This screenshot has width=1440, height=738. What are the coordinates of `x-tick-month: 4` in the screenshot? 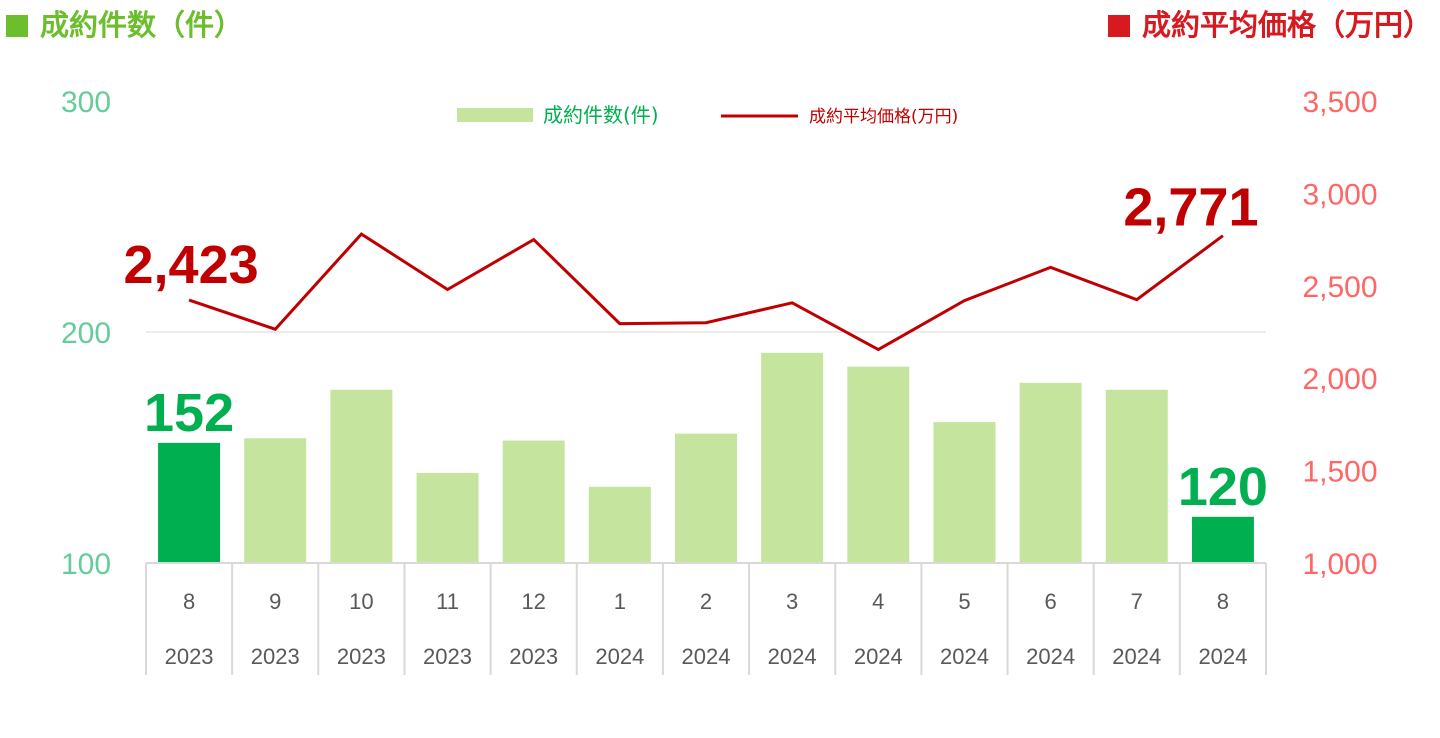 It's located at (878, 601).